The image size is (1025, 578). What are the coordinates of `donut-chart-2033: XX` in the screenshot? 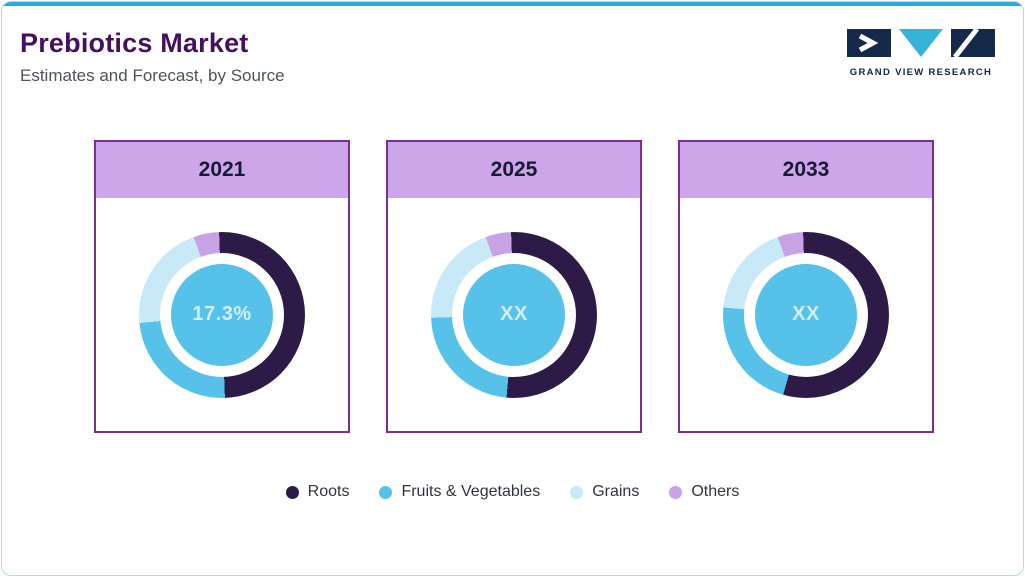 It's located at (806, 314).